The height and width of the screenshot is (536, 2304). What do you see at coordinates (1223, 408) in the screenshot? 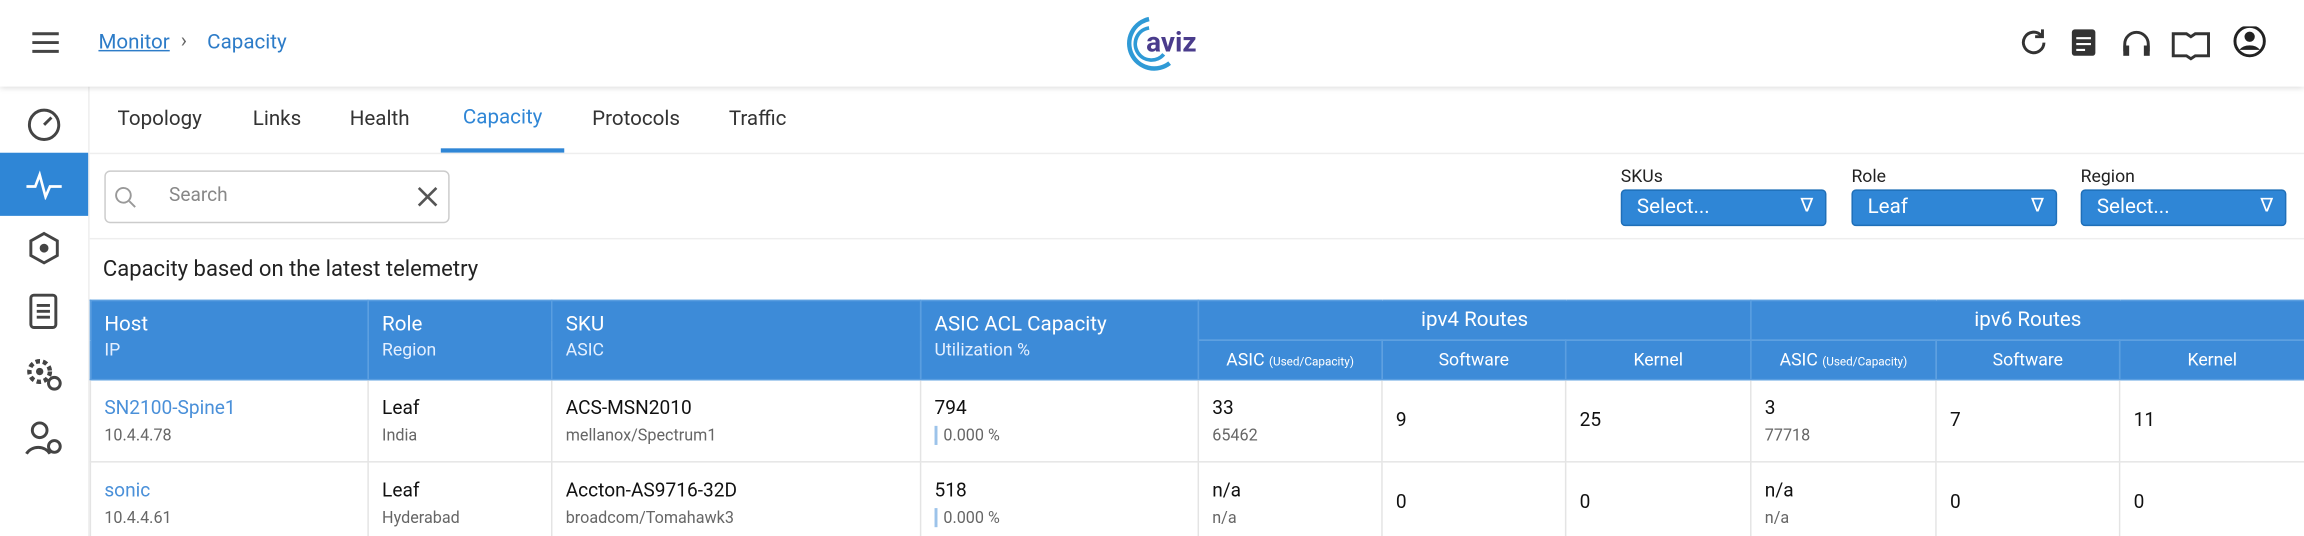
I see `ipv4-asic: 33` at bounding box center [1223, 408].